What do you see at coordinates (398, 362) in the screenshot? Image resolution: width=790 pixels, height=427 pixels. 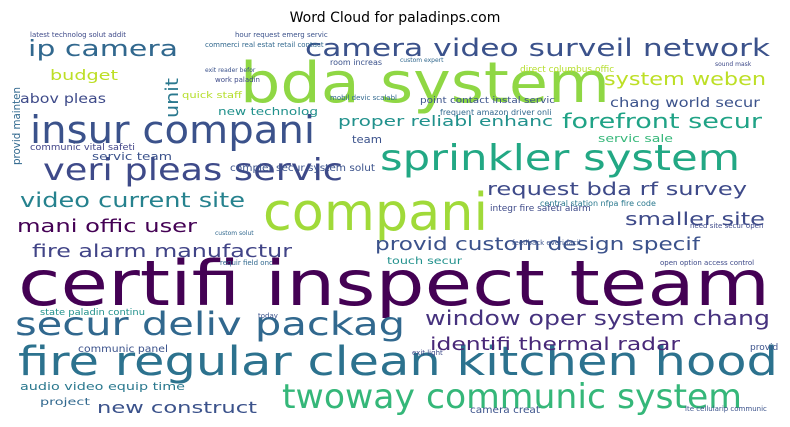 I see `word: fire regular clean kitchen hood` at bounding box center [398, 362].